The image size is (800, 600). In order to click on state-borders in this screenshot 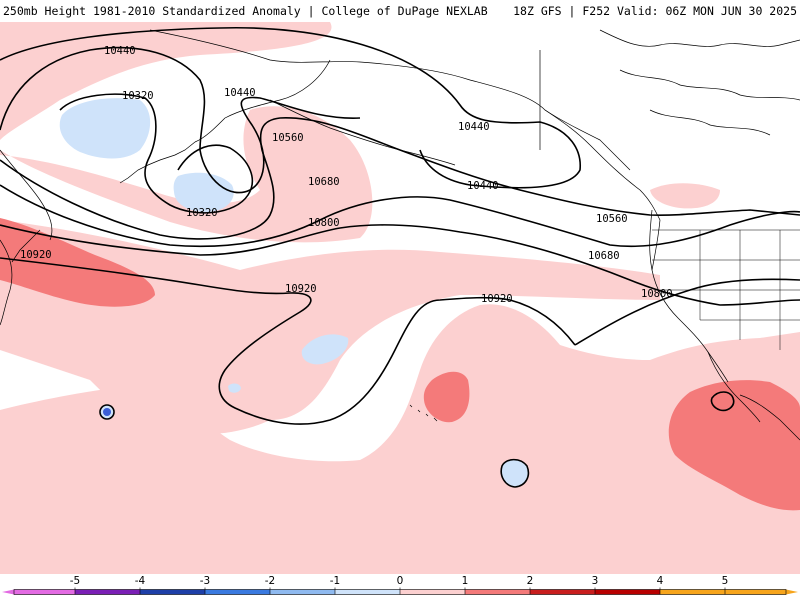, I will do `click(726, 289)`.